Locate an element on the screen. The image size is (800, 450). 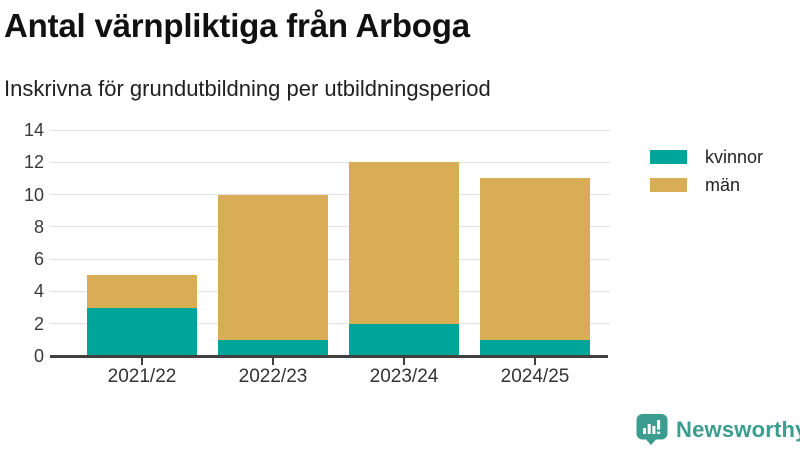
gridline-y8 is located at coordinates (330, 227).